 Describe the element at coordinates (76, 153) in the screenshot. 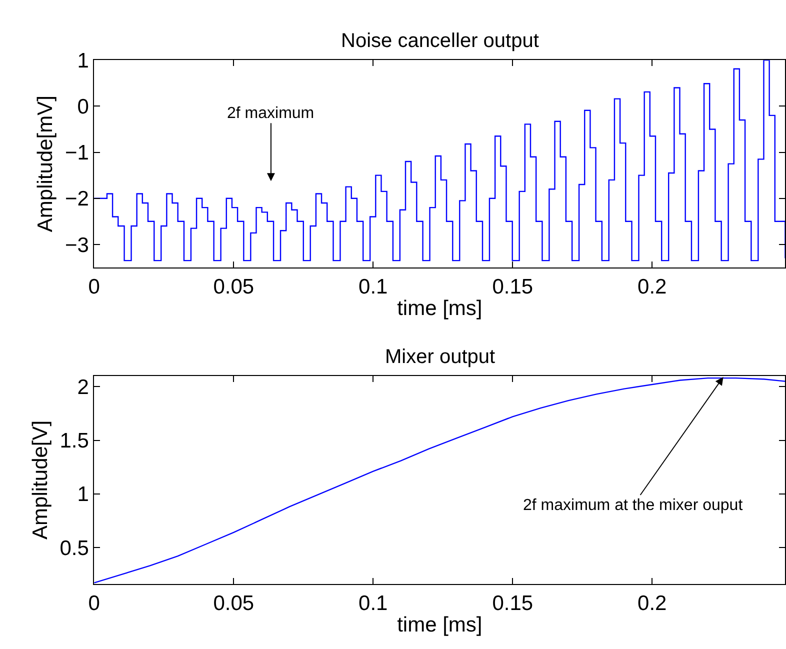

I see `y-tick-label: −1` at that location.